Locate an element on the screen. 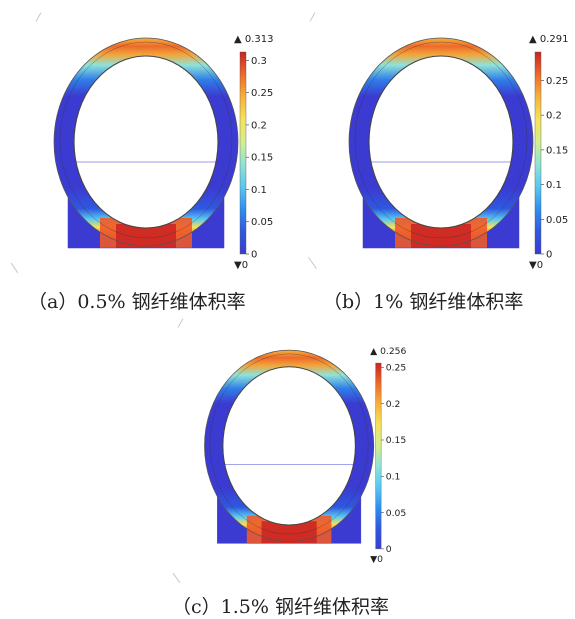  caption-b: （b）1% 钢纤维体积率 is located at coordinates (423, 302).